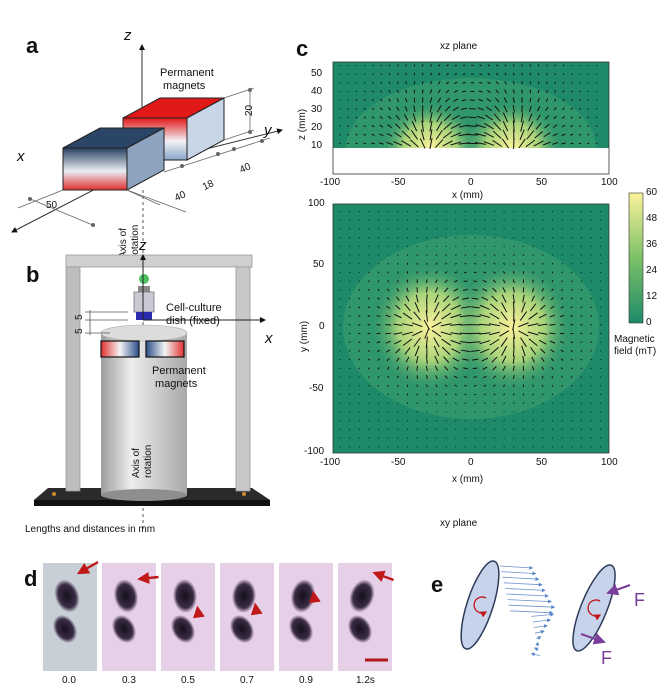  What do you see at coordinates (179, 371) in the screenshot?
I see `b-magnets-label-line1: Permanent` at bounding box center [179, 371].